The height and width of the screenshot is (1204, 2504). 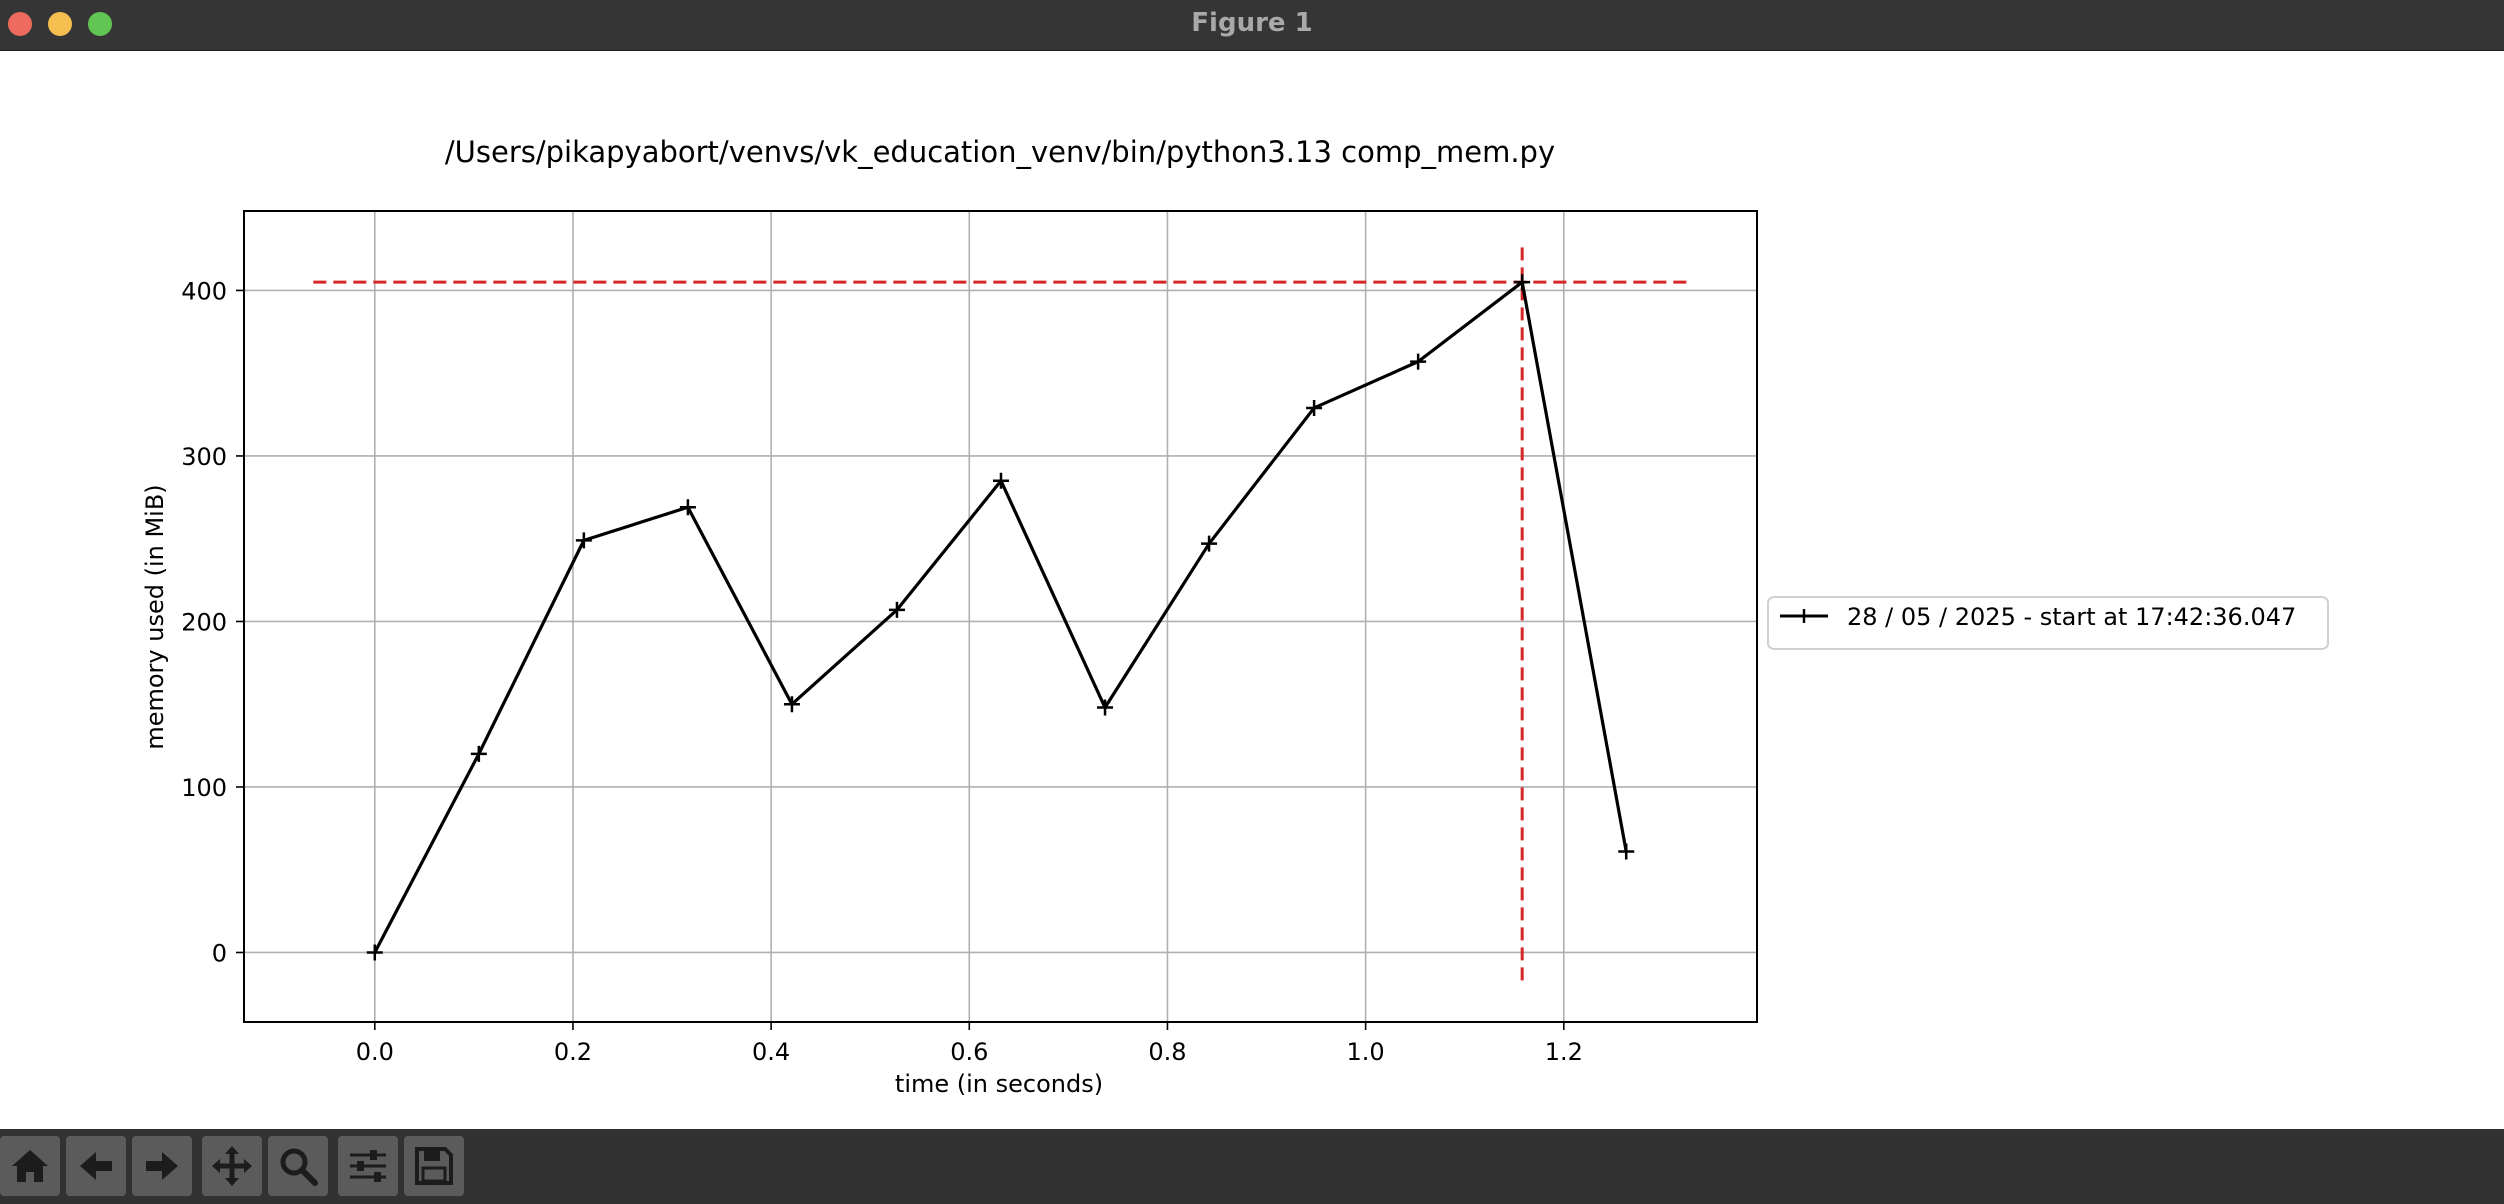 What do you see at coordinates (1252, 1166) in the screenshot?
I see `navigation-toolbar` at bounding box center [1252, 1166].